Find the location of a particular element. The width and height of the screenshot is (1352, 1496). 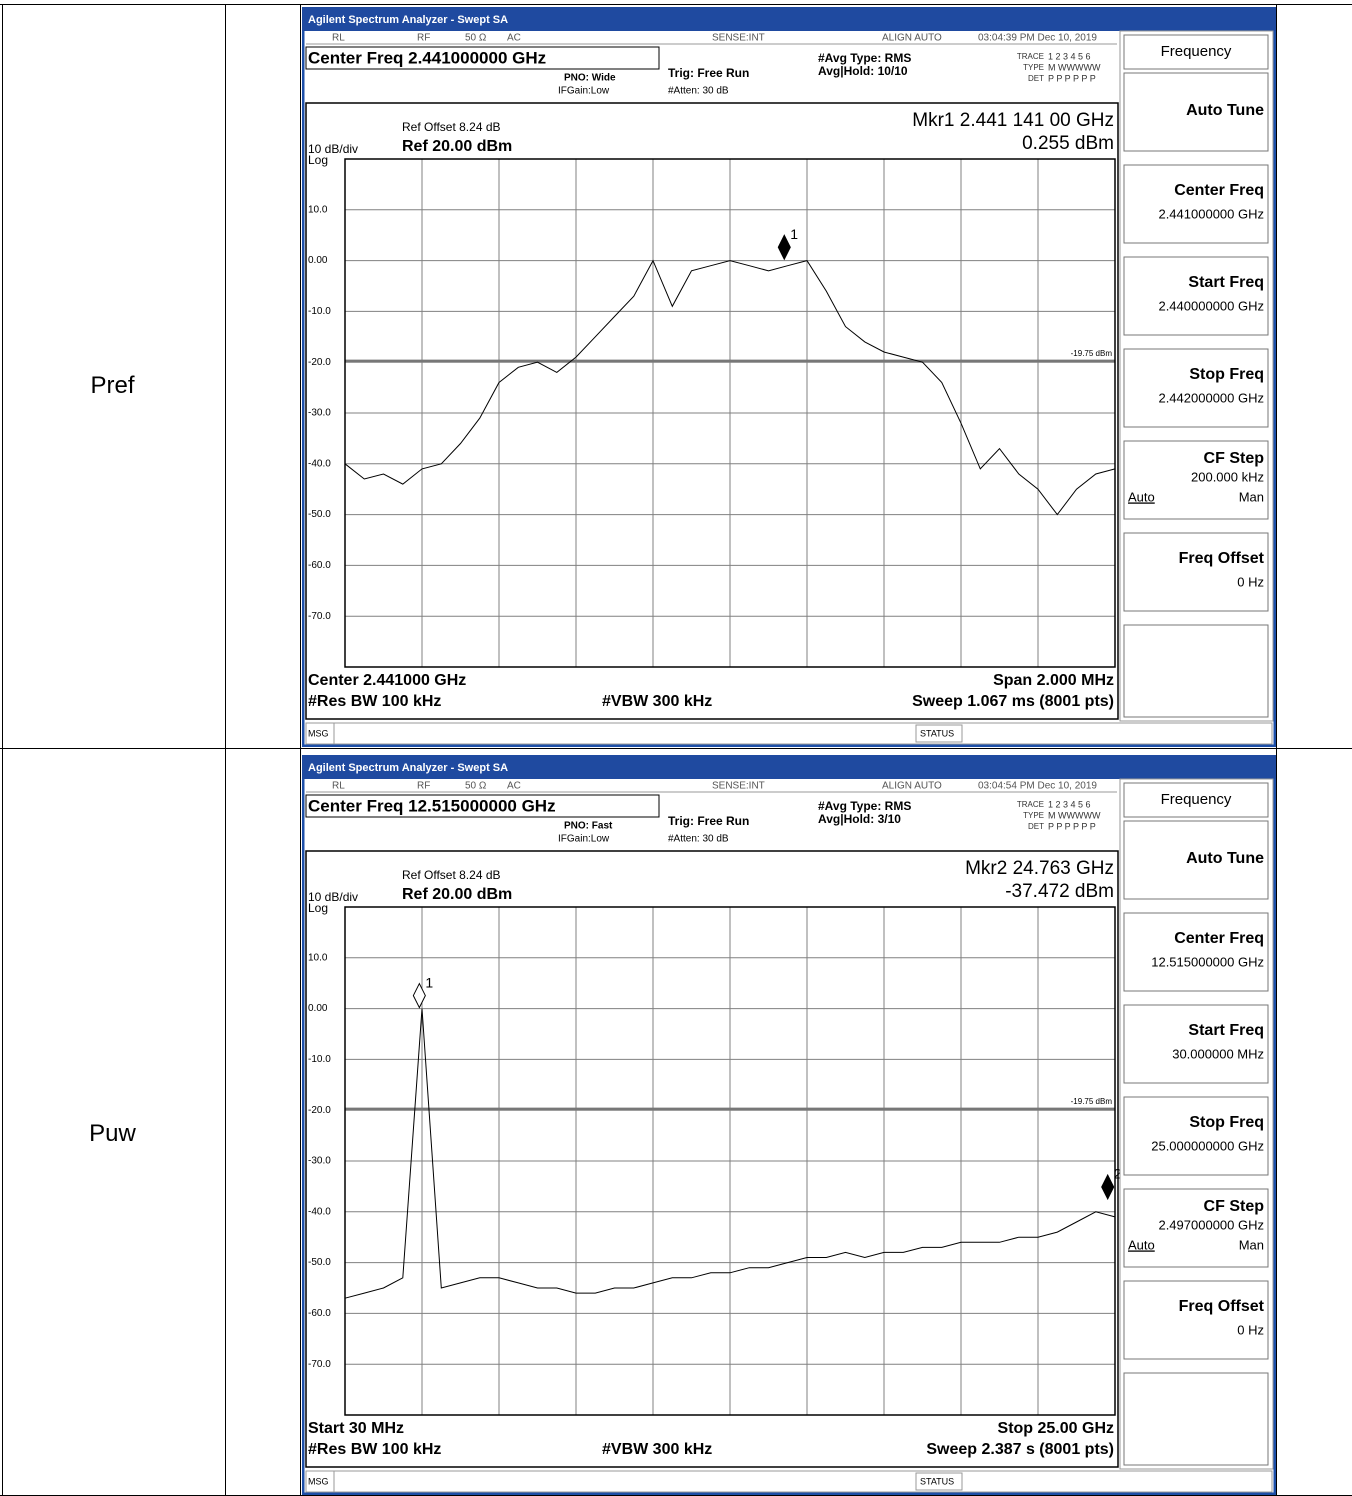

marker-readout: Mkr2 24.763 GHz is located at coordinates (1039, 868).